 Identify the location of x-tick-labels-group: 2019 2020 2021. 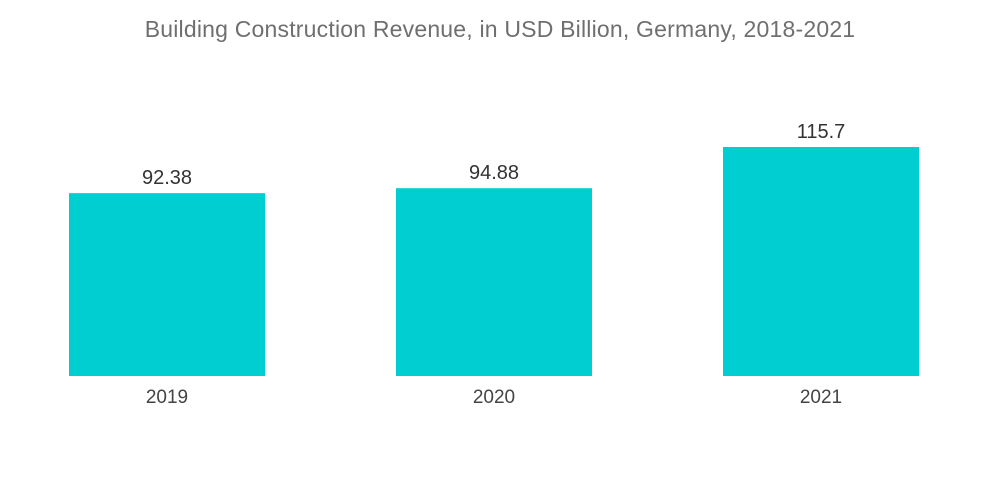
(494, 397).